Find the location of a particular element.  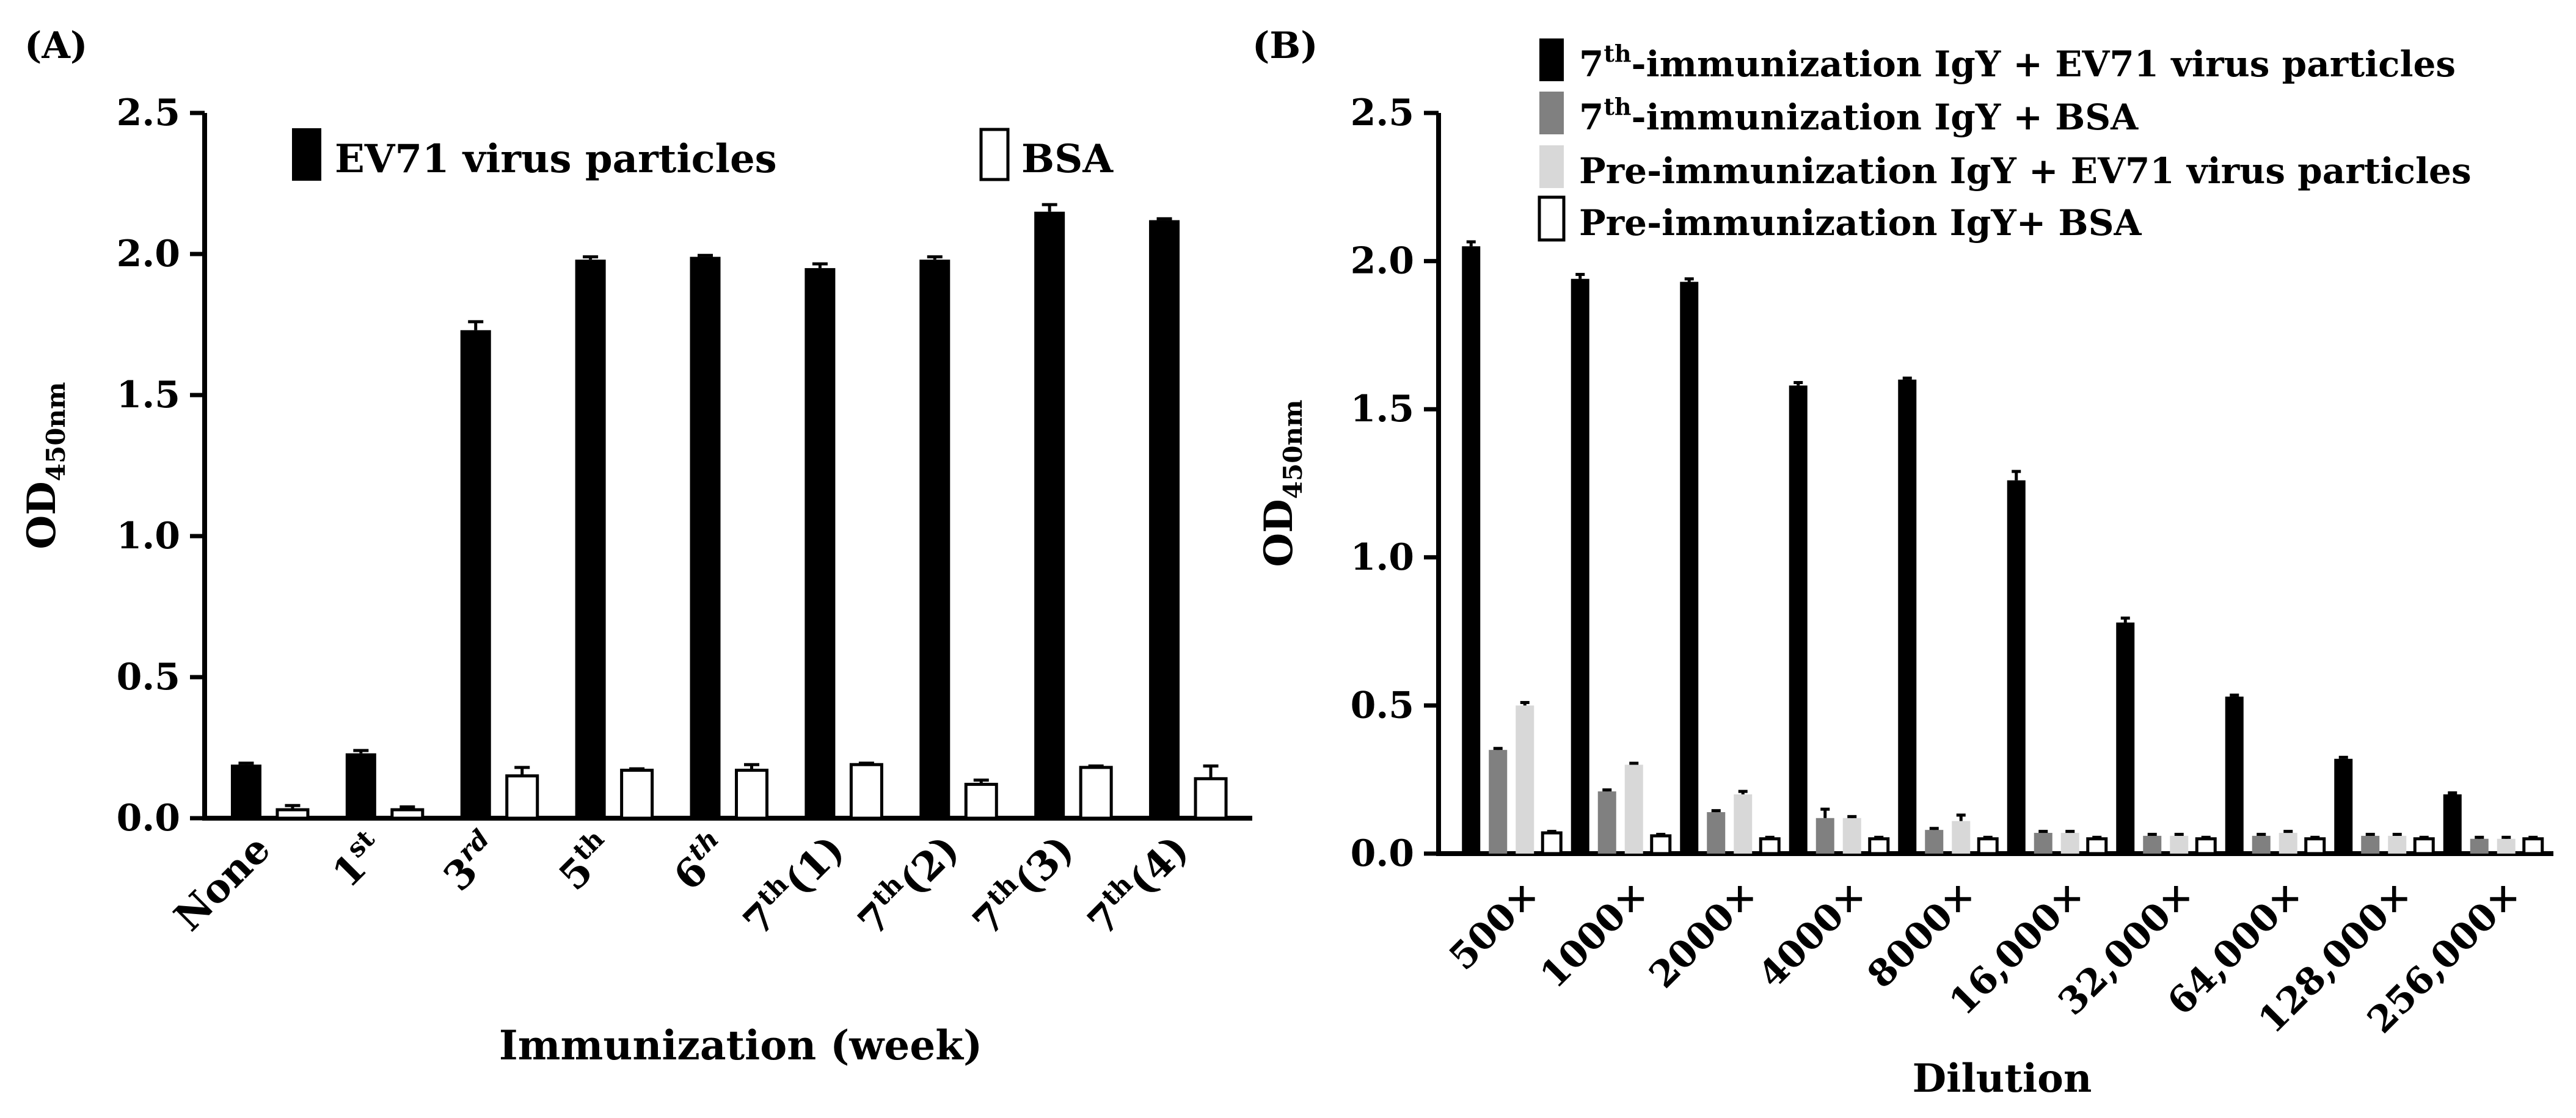

a-y-tick-label: 1.0 is located at coordinates (148, 536).